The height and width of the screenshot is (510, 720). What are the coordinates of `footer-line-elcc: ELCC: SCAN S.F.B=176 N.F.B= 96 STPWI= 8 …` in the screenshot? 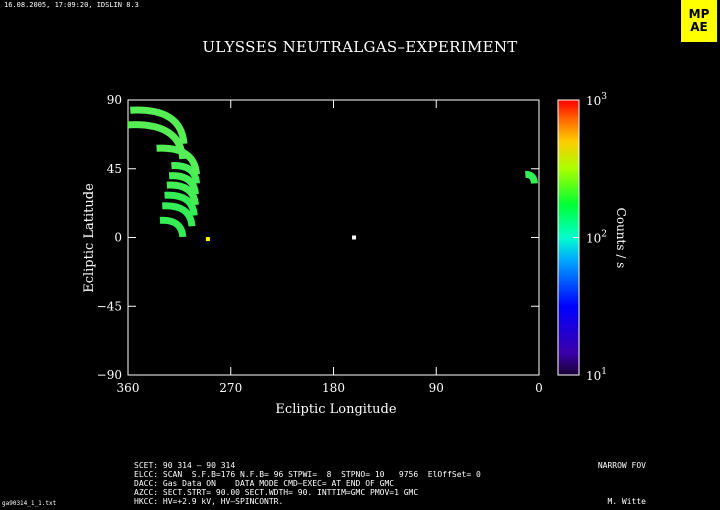 It's located at (307, 474).